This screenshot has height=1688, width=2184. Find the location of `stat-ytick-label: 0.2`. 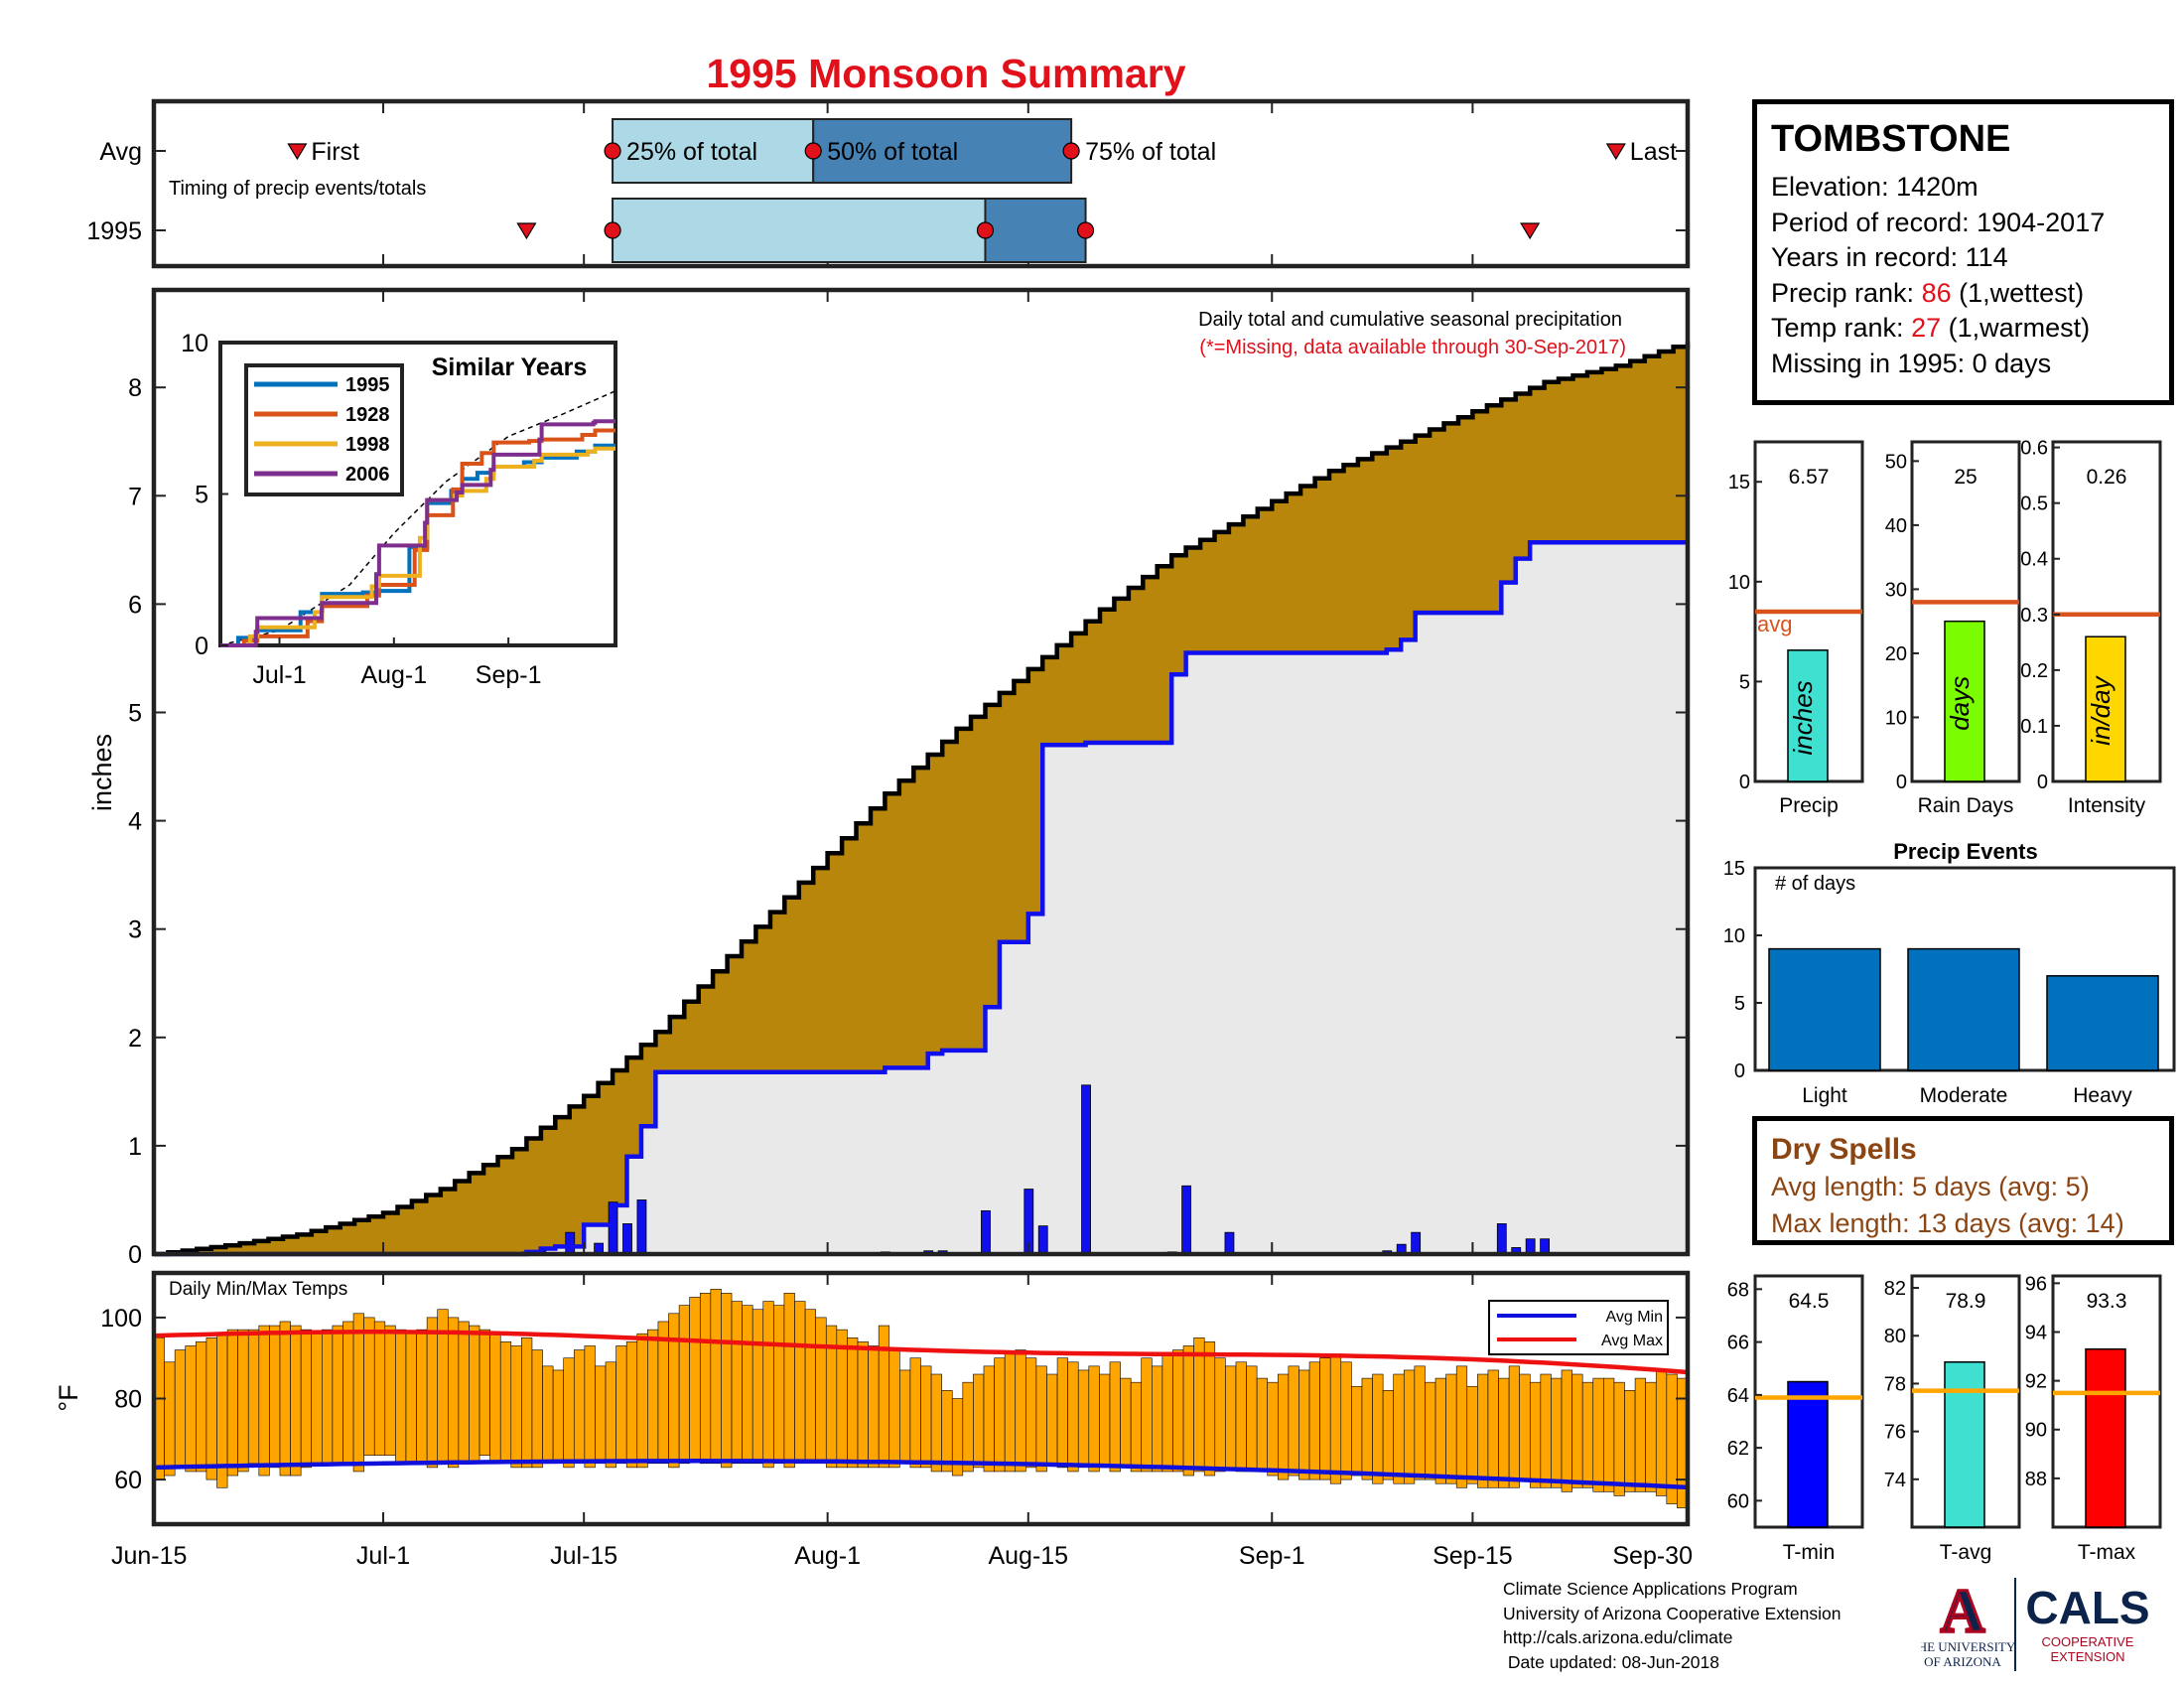

stat-ytick-label: 0.2 is located at coordinates (2034, 671).